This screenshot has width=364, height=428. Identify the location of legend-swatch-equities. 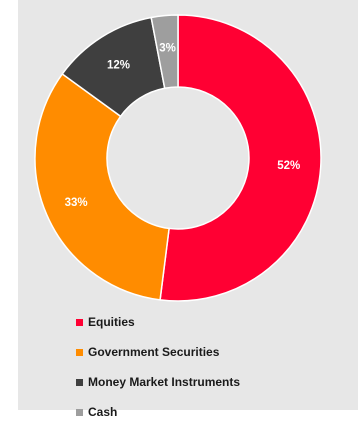
(79, 322).